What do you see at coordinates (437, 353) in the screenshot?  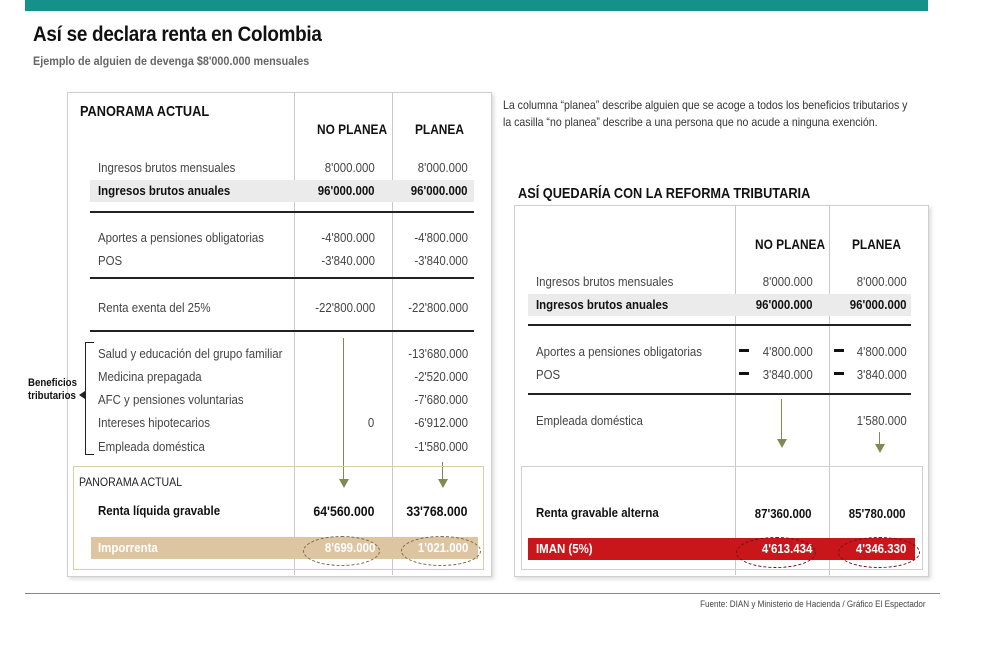 I see `left-row-si: -13'680.000` at bounding box center [437, 353].